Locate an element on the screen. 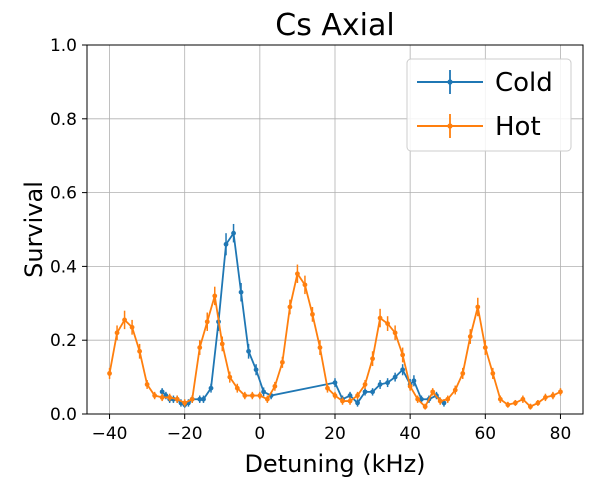 Image resolution: width=596 pixels, height=487 pixels. y-tick-label: 0.4 is located at coordinates (63, 267).